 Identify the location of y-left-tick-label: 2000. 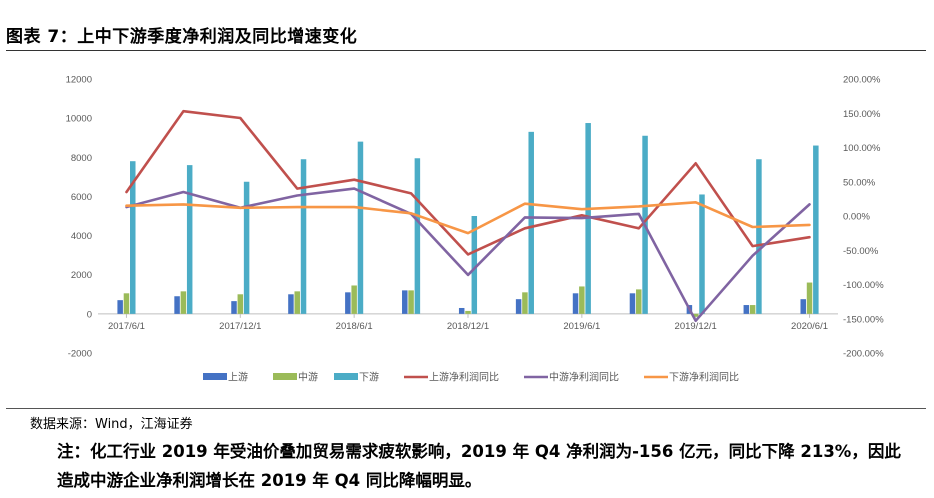
(81, 275).